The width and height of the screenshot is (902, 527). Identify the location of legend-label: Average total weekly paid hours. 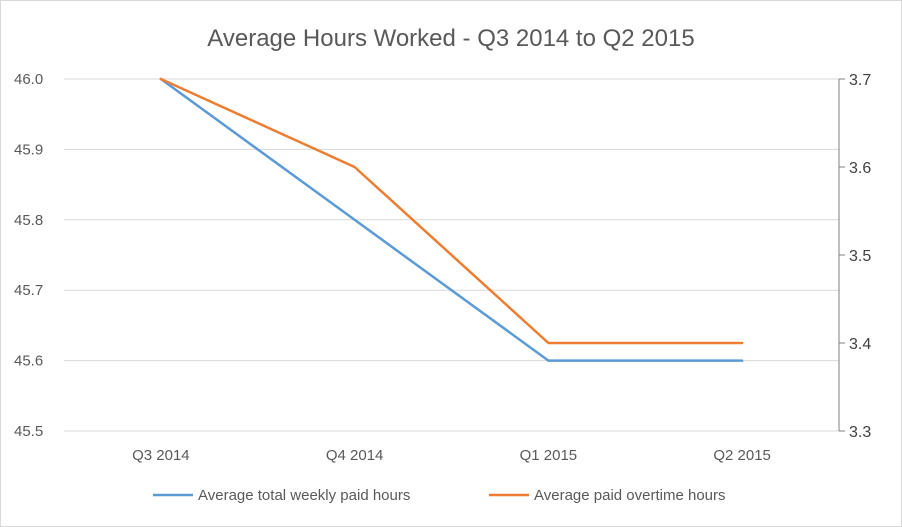
(304, 495).